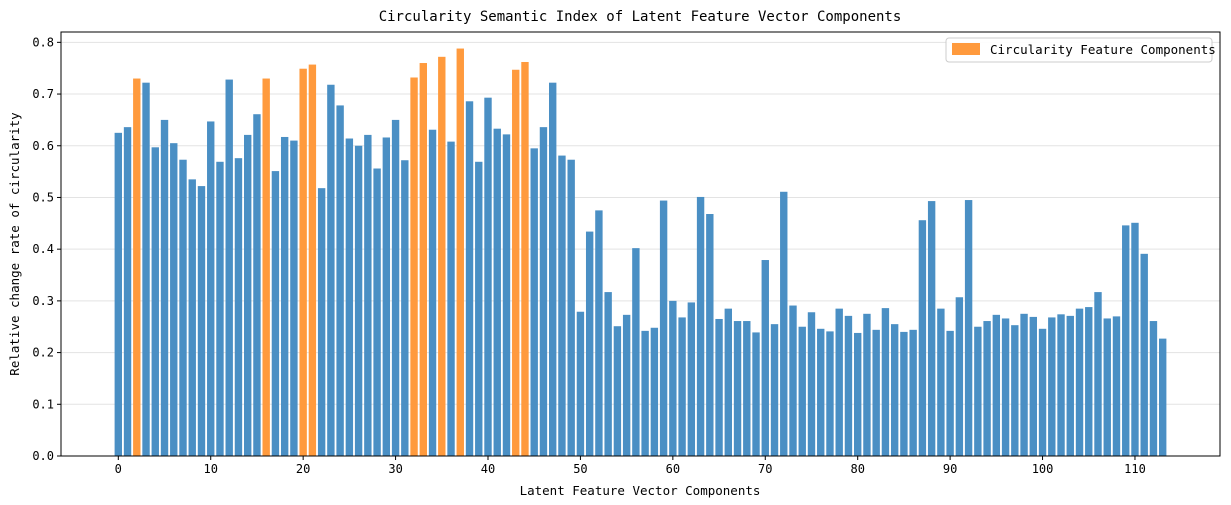  I want to click on x-axis-label: Latent Feature Vector Components, so click(640, 490).